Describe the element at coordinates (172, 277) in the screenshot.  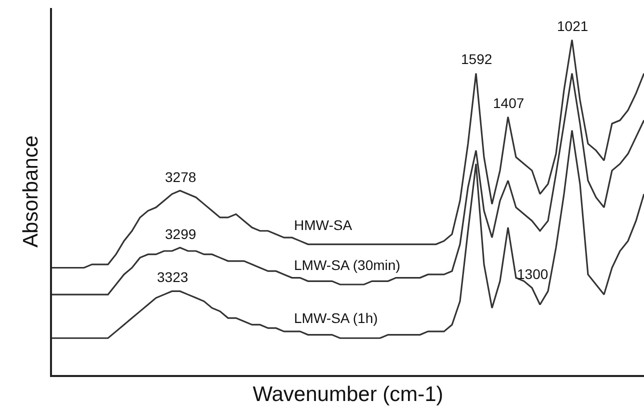
I see `annotation: 3323` at that location.